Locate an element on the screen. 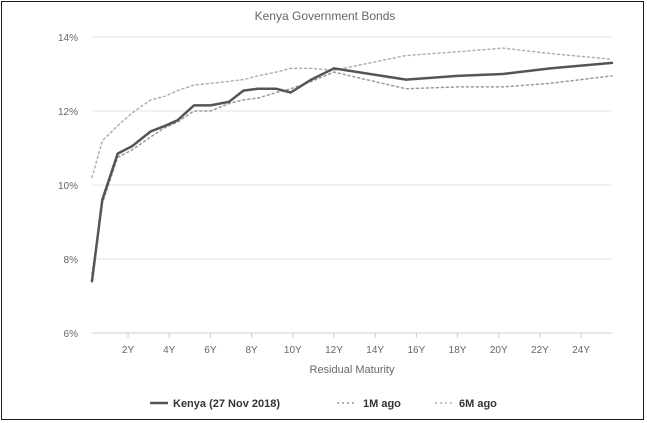 The image size is (647, 423). x-tick-label: 10Y is located at coordinates (293, 350).